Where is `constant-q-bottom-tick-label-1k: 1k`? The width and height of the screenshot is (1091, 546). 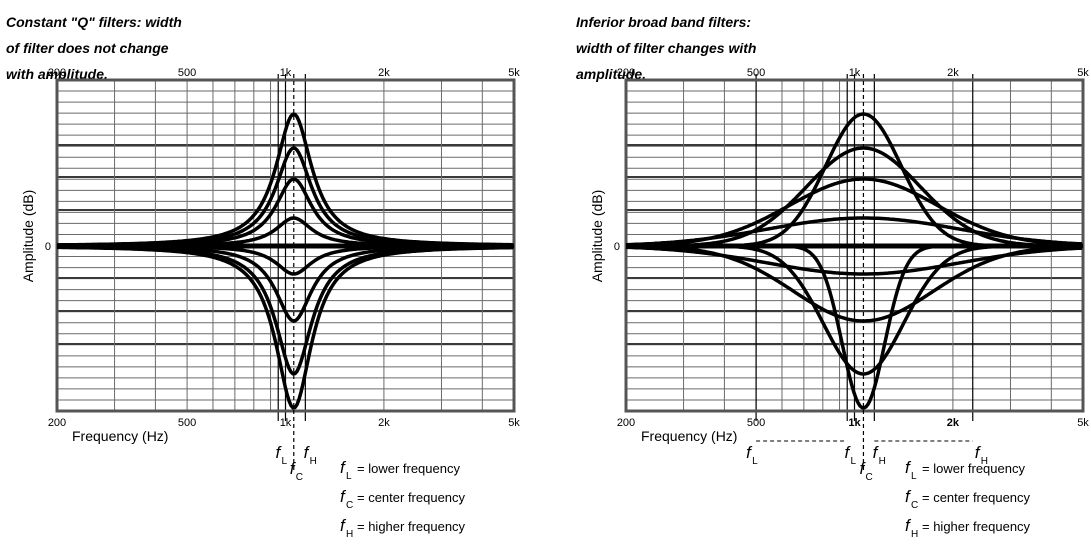 constant-q-bottom-tick-label-1k: 1k is located at coordinates (286, 423).